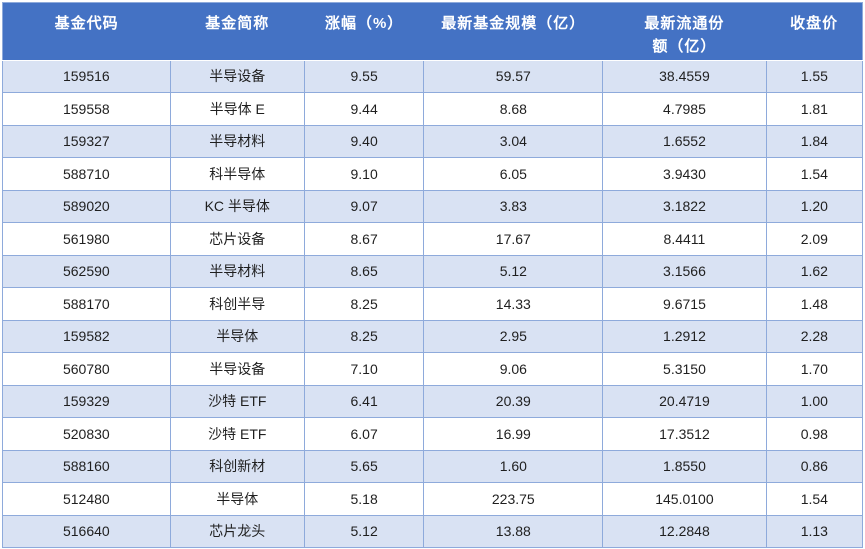 Image resolution: width=865 pixels, height=549 pixels. What do you see at coordinates (814, 499) in the screenshot?
I see `cell-close-price: 1.54` at bounding box center [814, 499].